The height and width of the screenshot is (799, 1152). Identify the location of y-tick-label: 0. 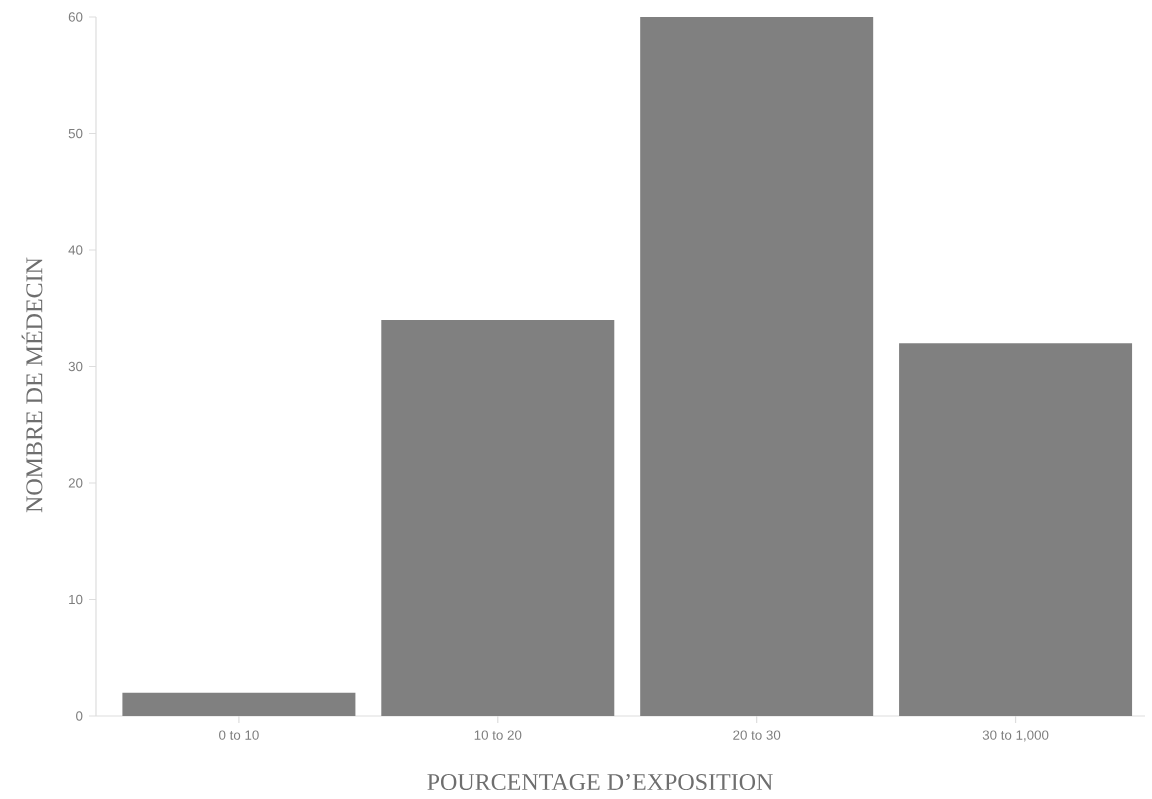
(79, 716).